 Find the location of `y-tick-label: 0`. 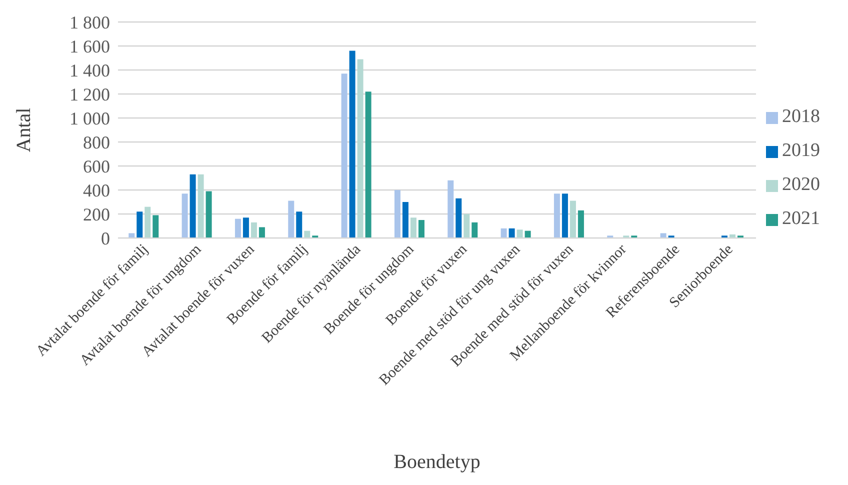

y-tick-label: 0 is located at coordinates (105, 238).